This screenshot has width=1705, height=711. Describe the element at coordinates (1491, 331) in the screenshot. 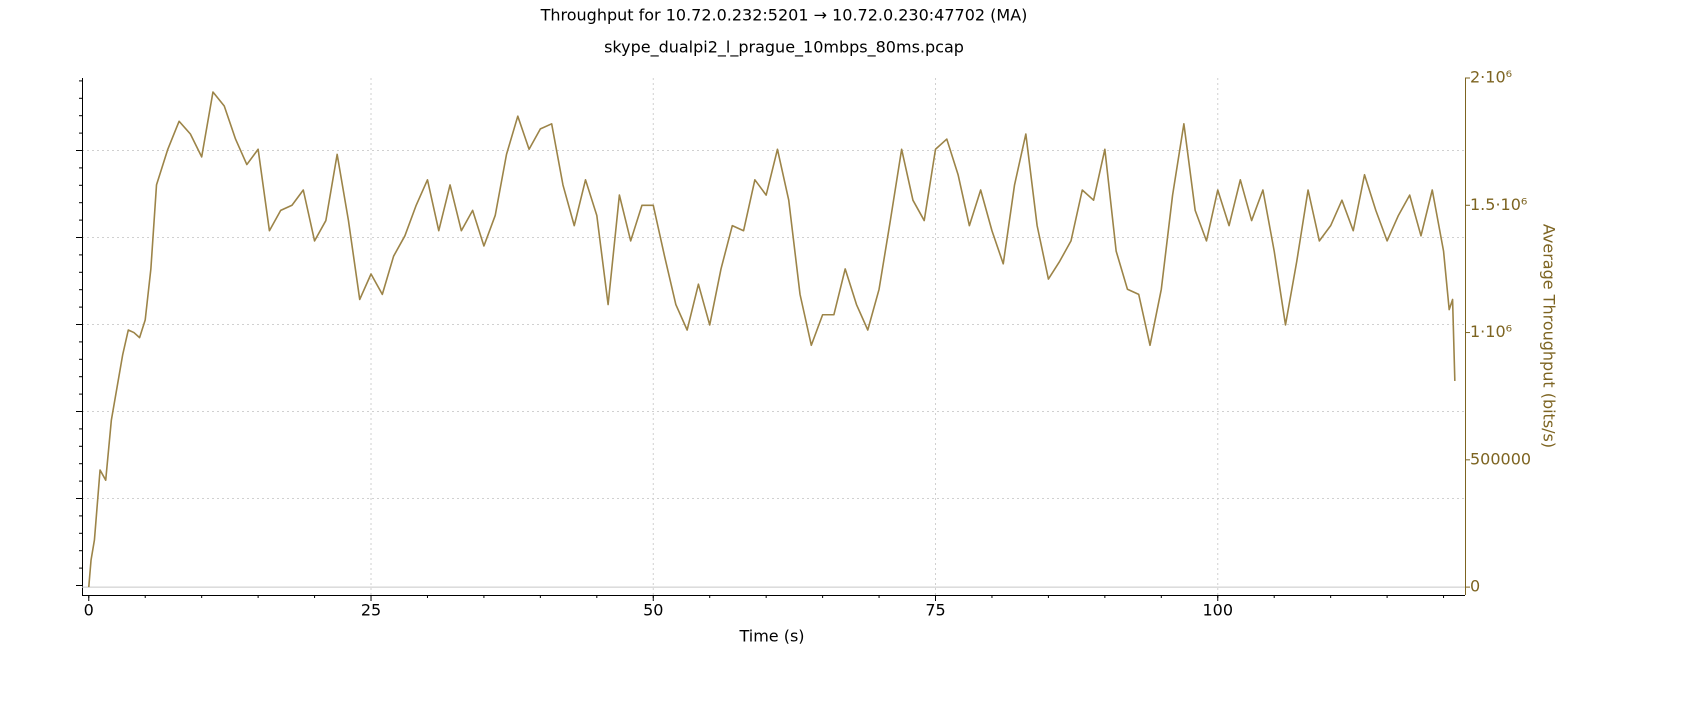

I see `y-tick-label: 1·10⁶` at that location.